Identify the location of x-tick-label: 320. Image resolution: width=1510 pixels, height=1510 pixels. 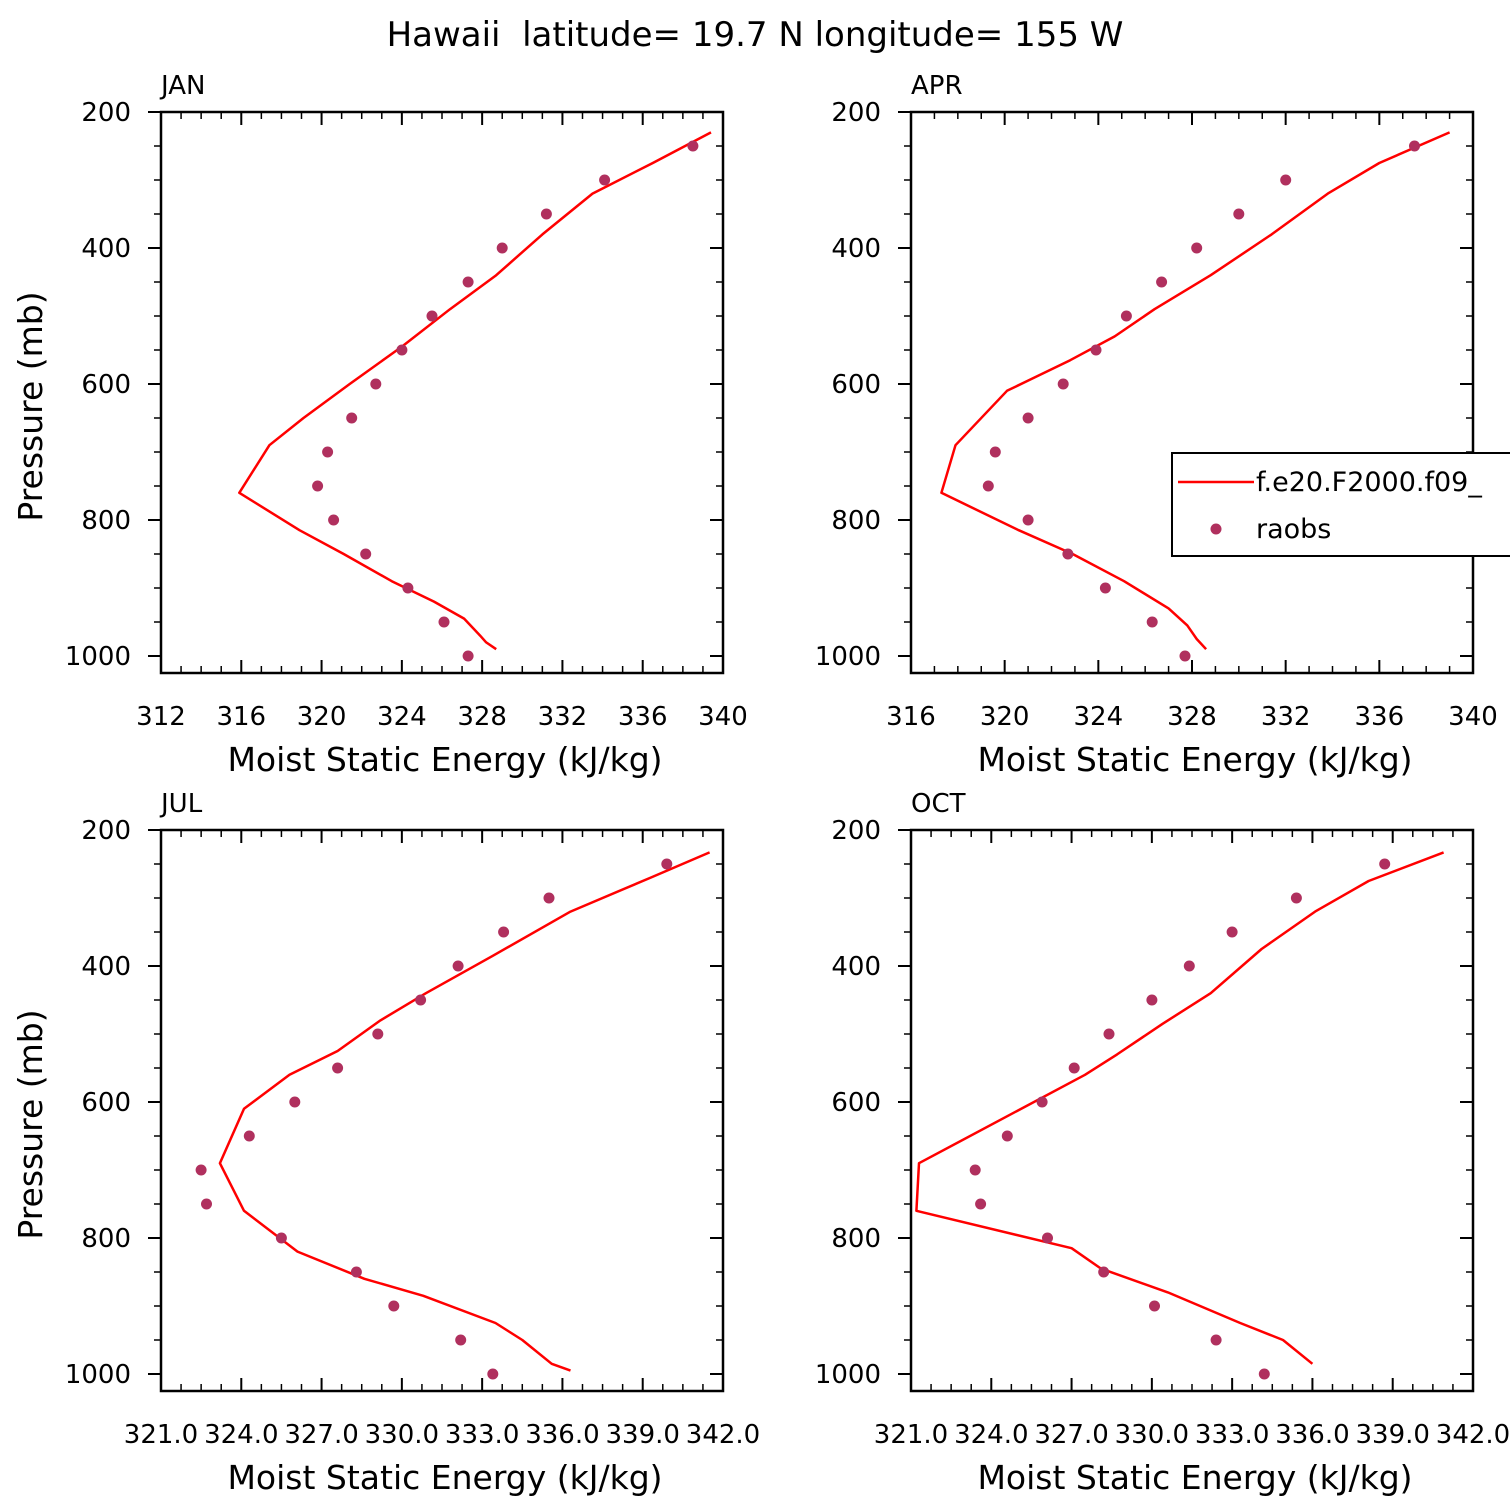
(1005, 717).